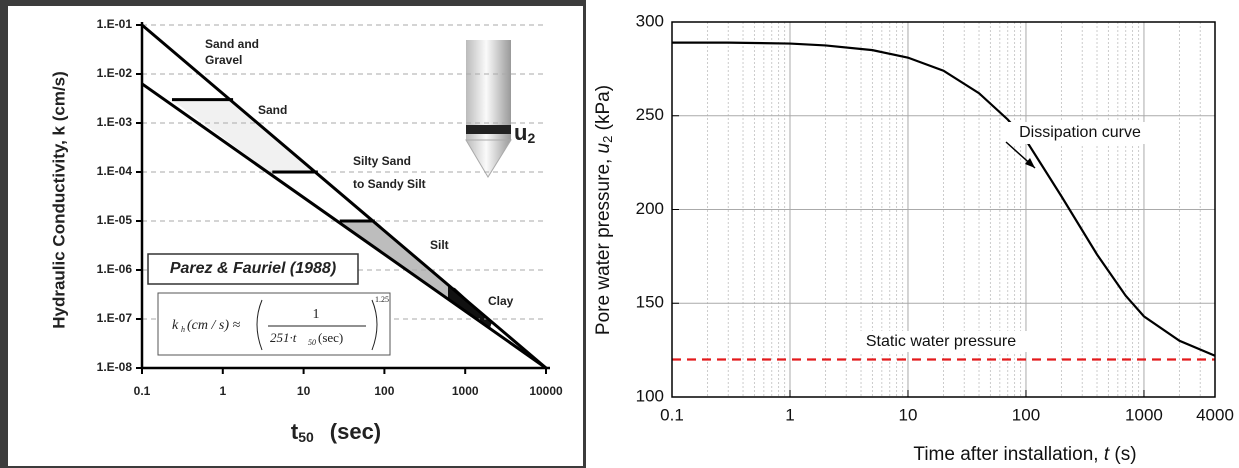  I want to click on zone-label: Silt, so click(439, 245).